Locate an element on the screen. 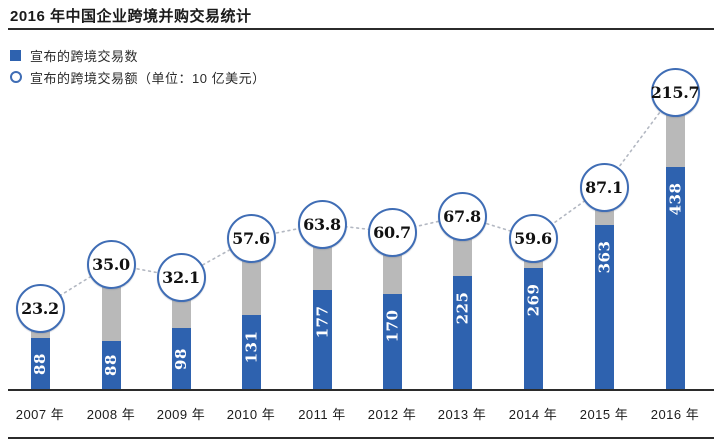 This screenshot has height=445, width=722. count-bar-label: 438 is located at coordinates (675, 199).